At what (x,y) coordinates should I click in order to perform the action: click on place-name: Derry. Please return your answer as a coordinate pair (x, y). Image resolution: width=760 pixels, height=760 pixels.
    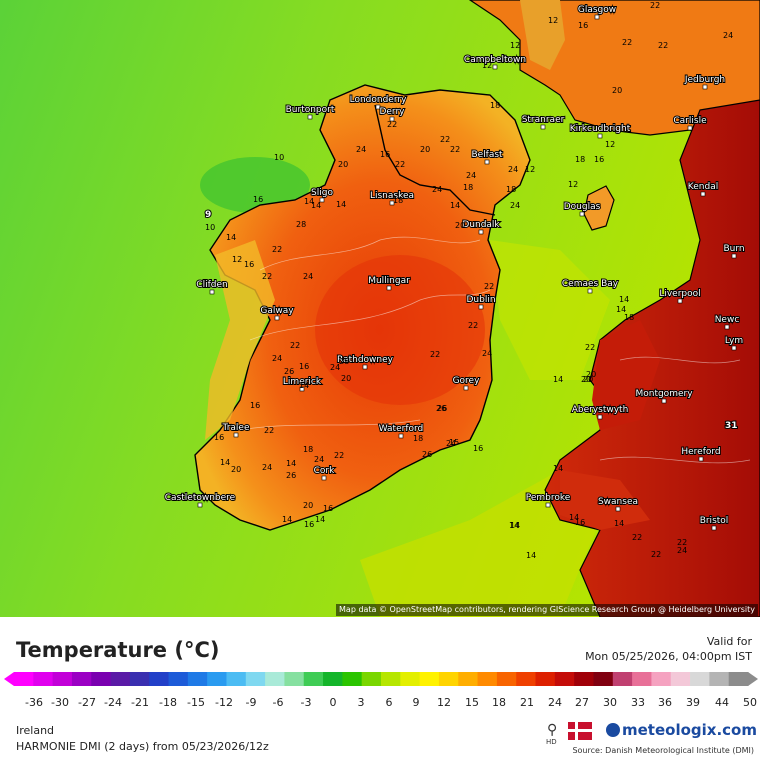
    Looking at the image, I should click on (392, 112).